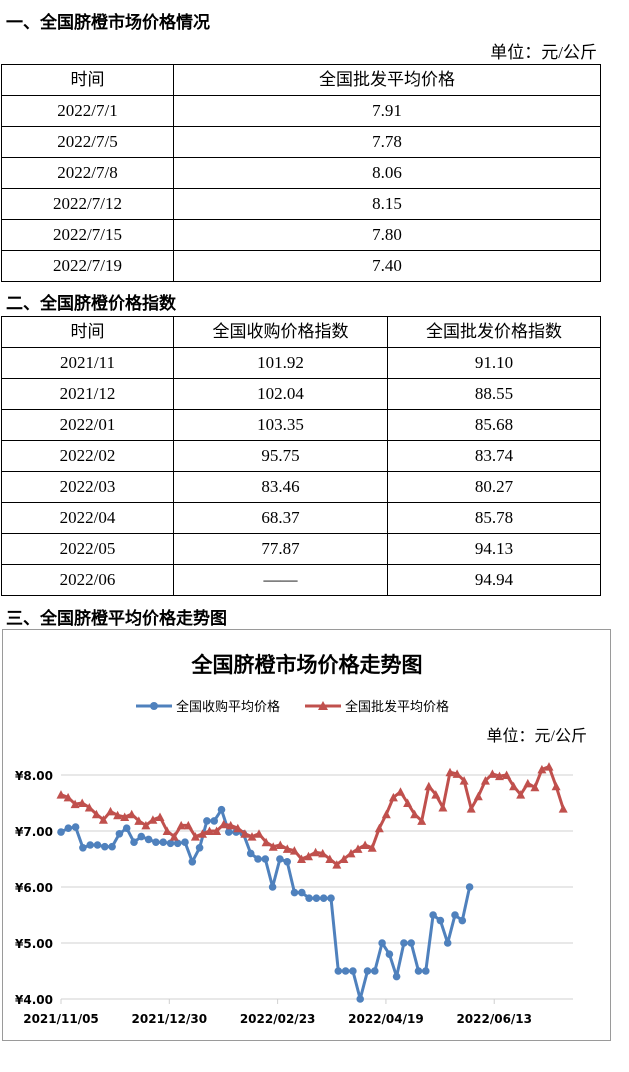  I want to click on price-table-cell: 7.40, so click(387, 266).